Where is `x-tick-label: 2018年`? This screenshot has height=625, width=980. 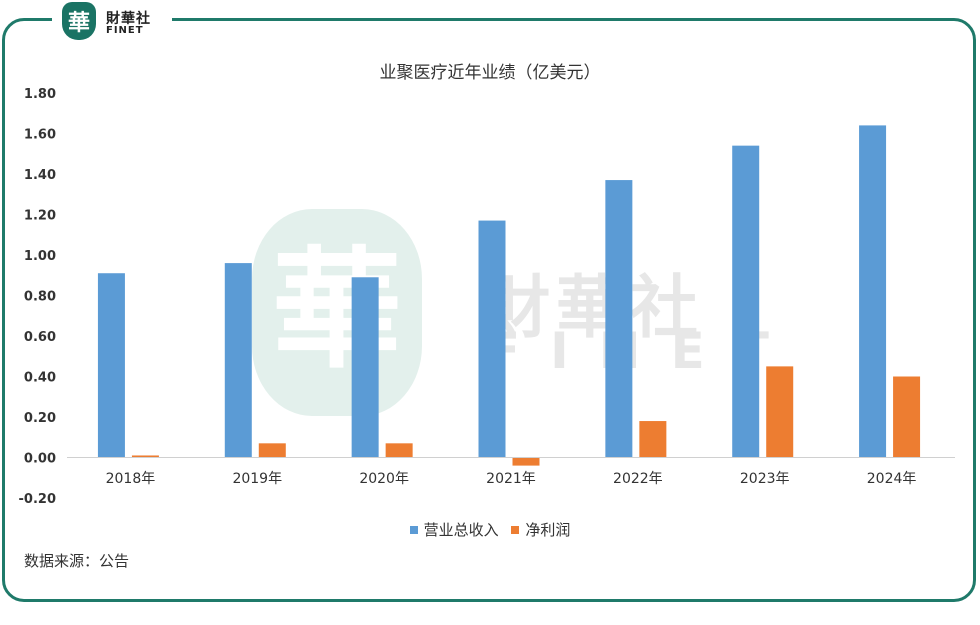
x-tick-label: 2018年 is located at coordinates (131, 479).